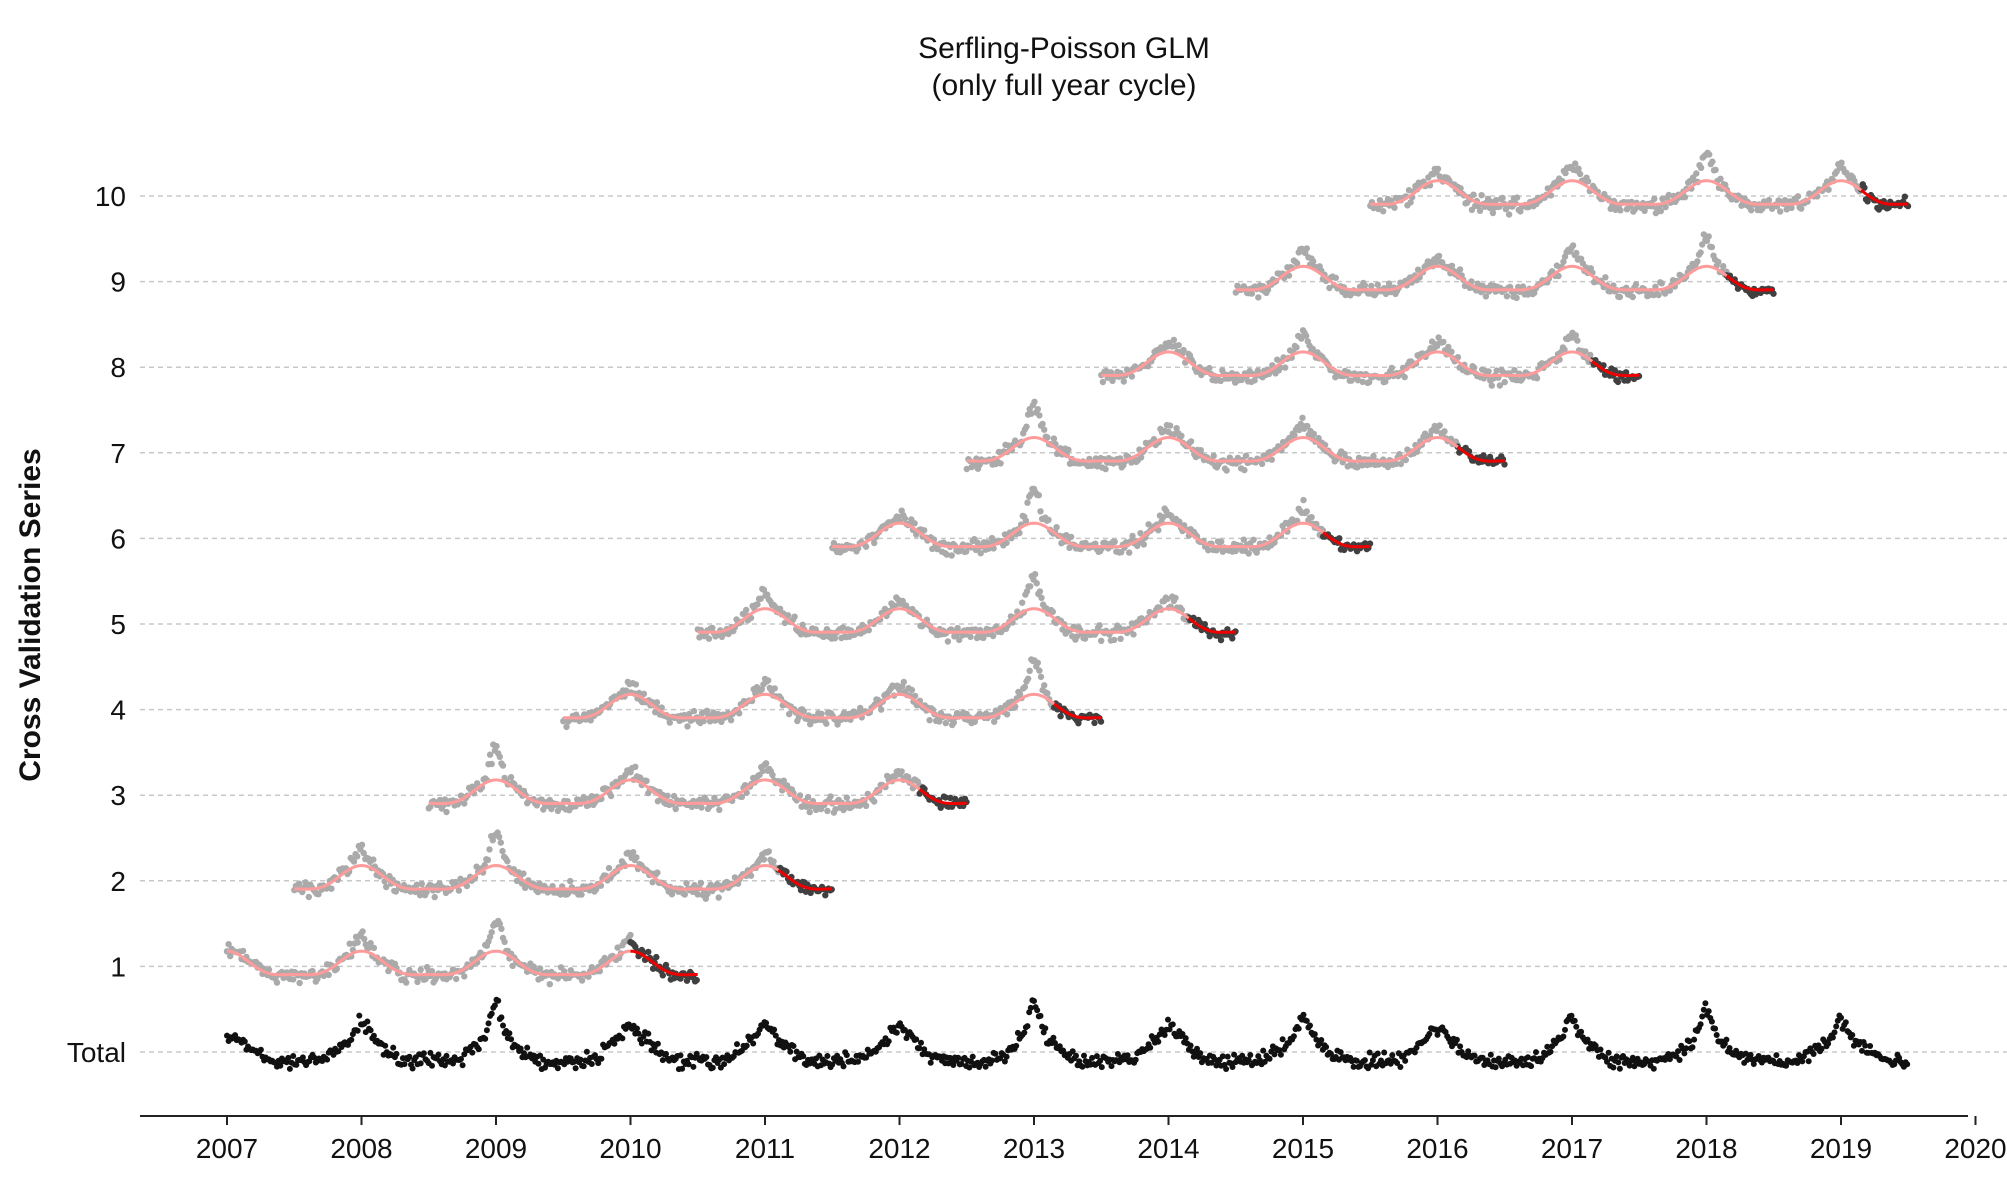 The height and width of the screenshot is (1181, 2007). I want to click on x-tick-label: 2014, so click(1168, 1148).